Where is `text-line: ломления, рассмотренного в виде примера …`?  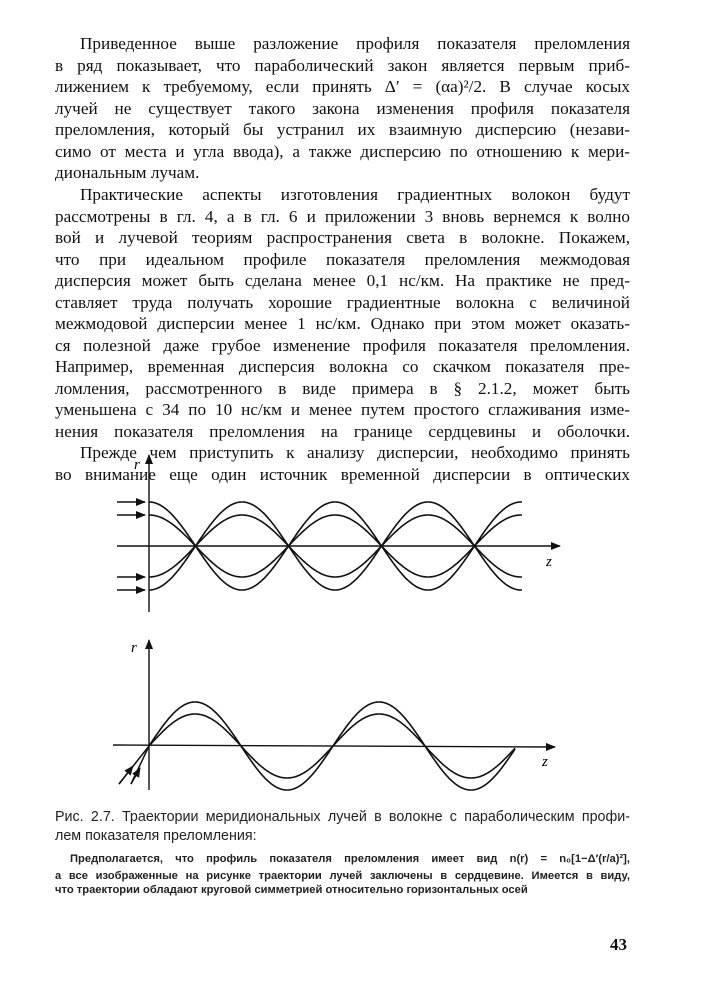
text-line: ломления, рассмотренного в виде примера … is located at coordinates (342, 388).